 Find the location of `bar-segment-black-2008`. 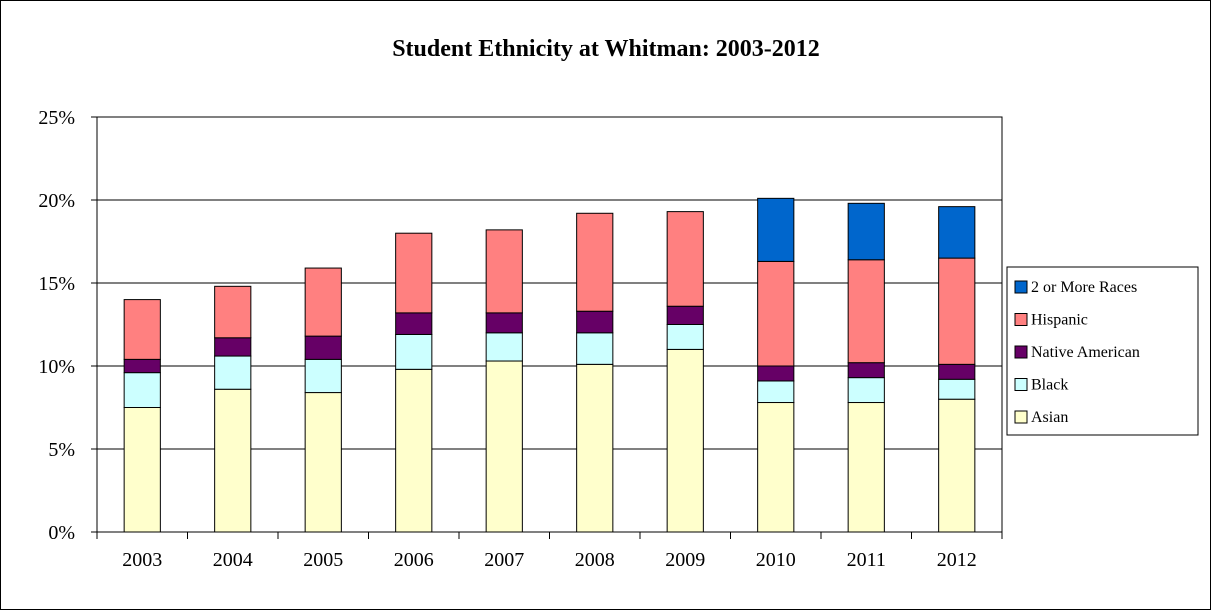

bar-segment-black-2008 is located at coordinates (595, 348).